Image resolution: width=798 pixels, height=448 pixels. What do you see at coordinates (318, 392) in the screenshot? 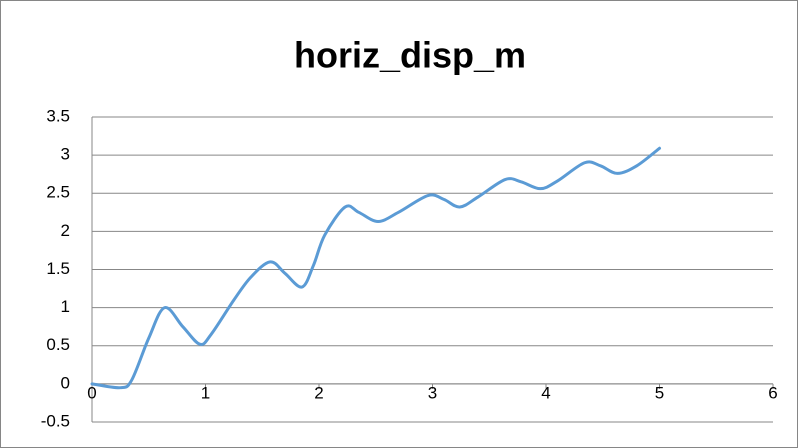
I see `x-tick-label: 2` at bounding box center [318, 392].